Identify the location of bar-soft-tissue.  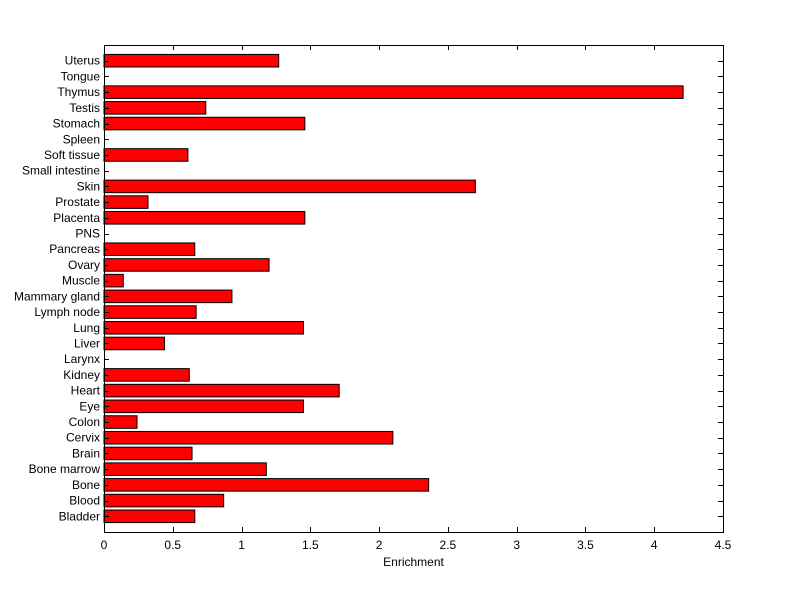
(146, 155).